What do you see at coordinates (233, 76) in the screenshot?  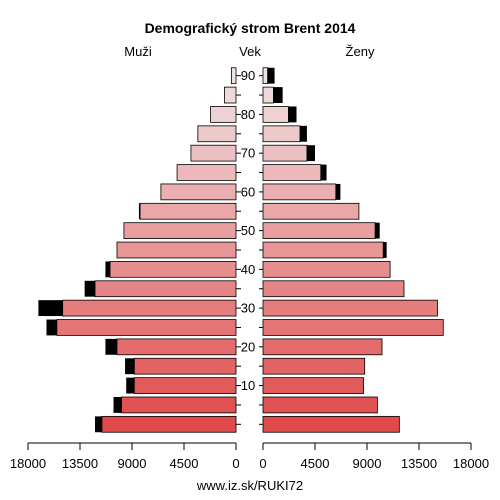 I see `bar-male-90+` at bounding box center [233, 76].